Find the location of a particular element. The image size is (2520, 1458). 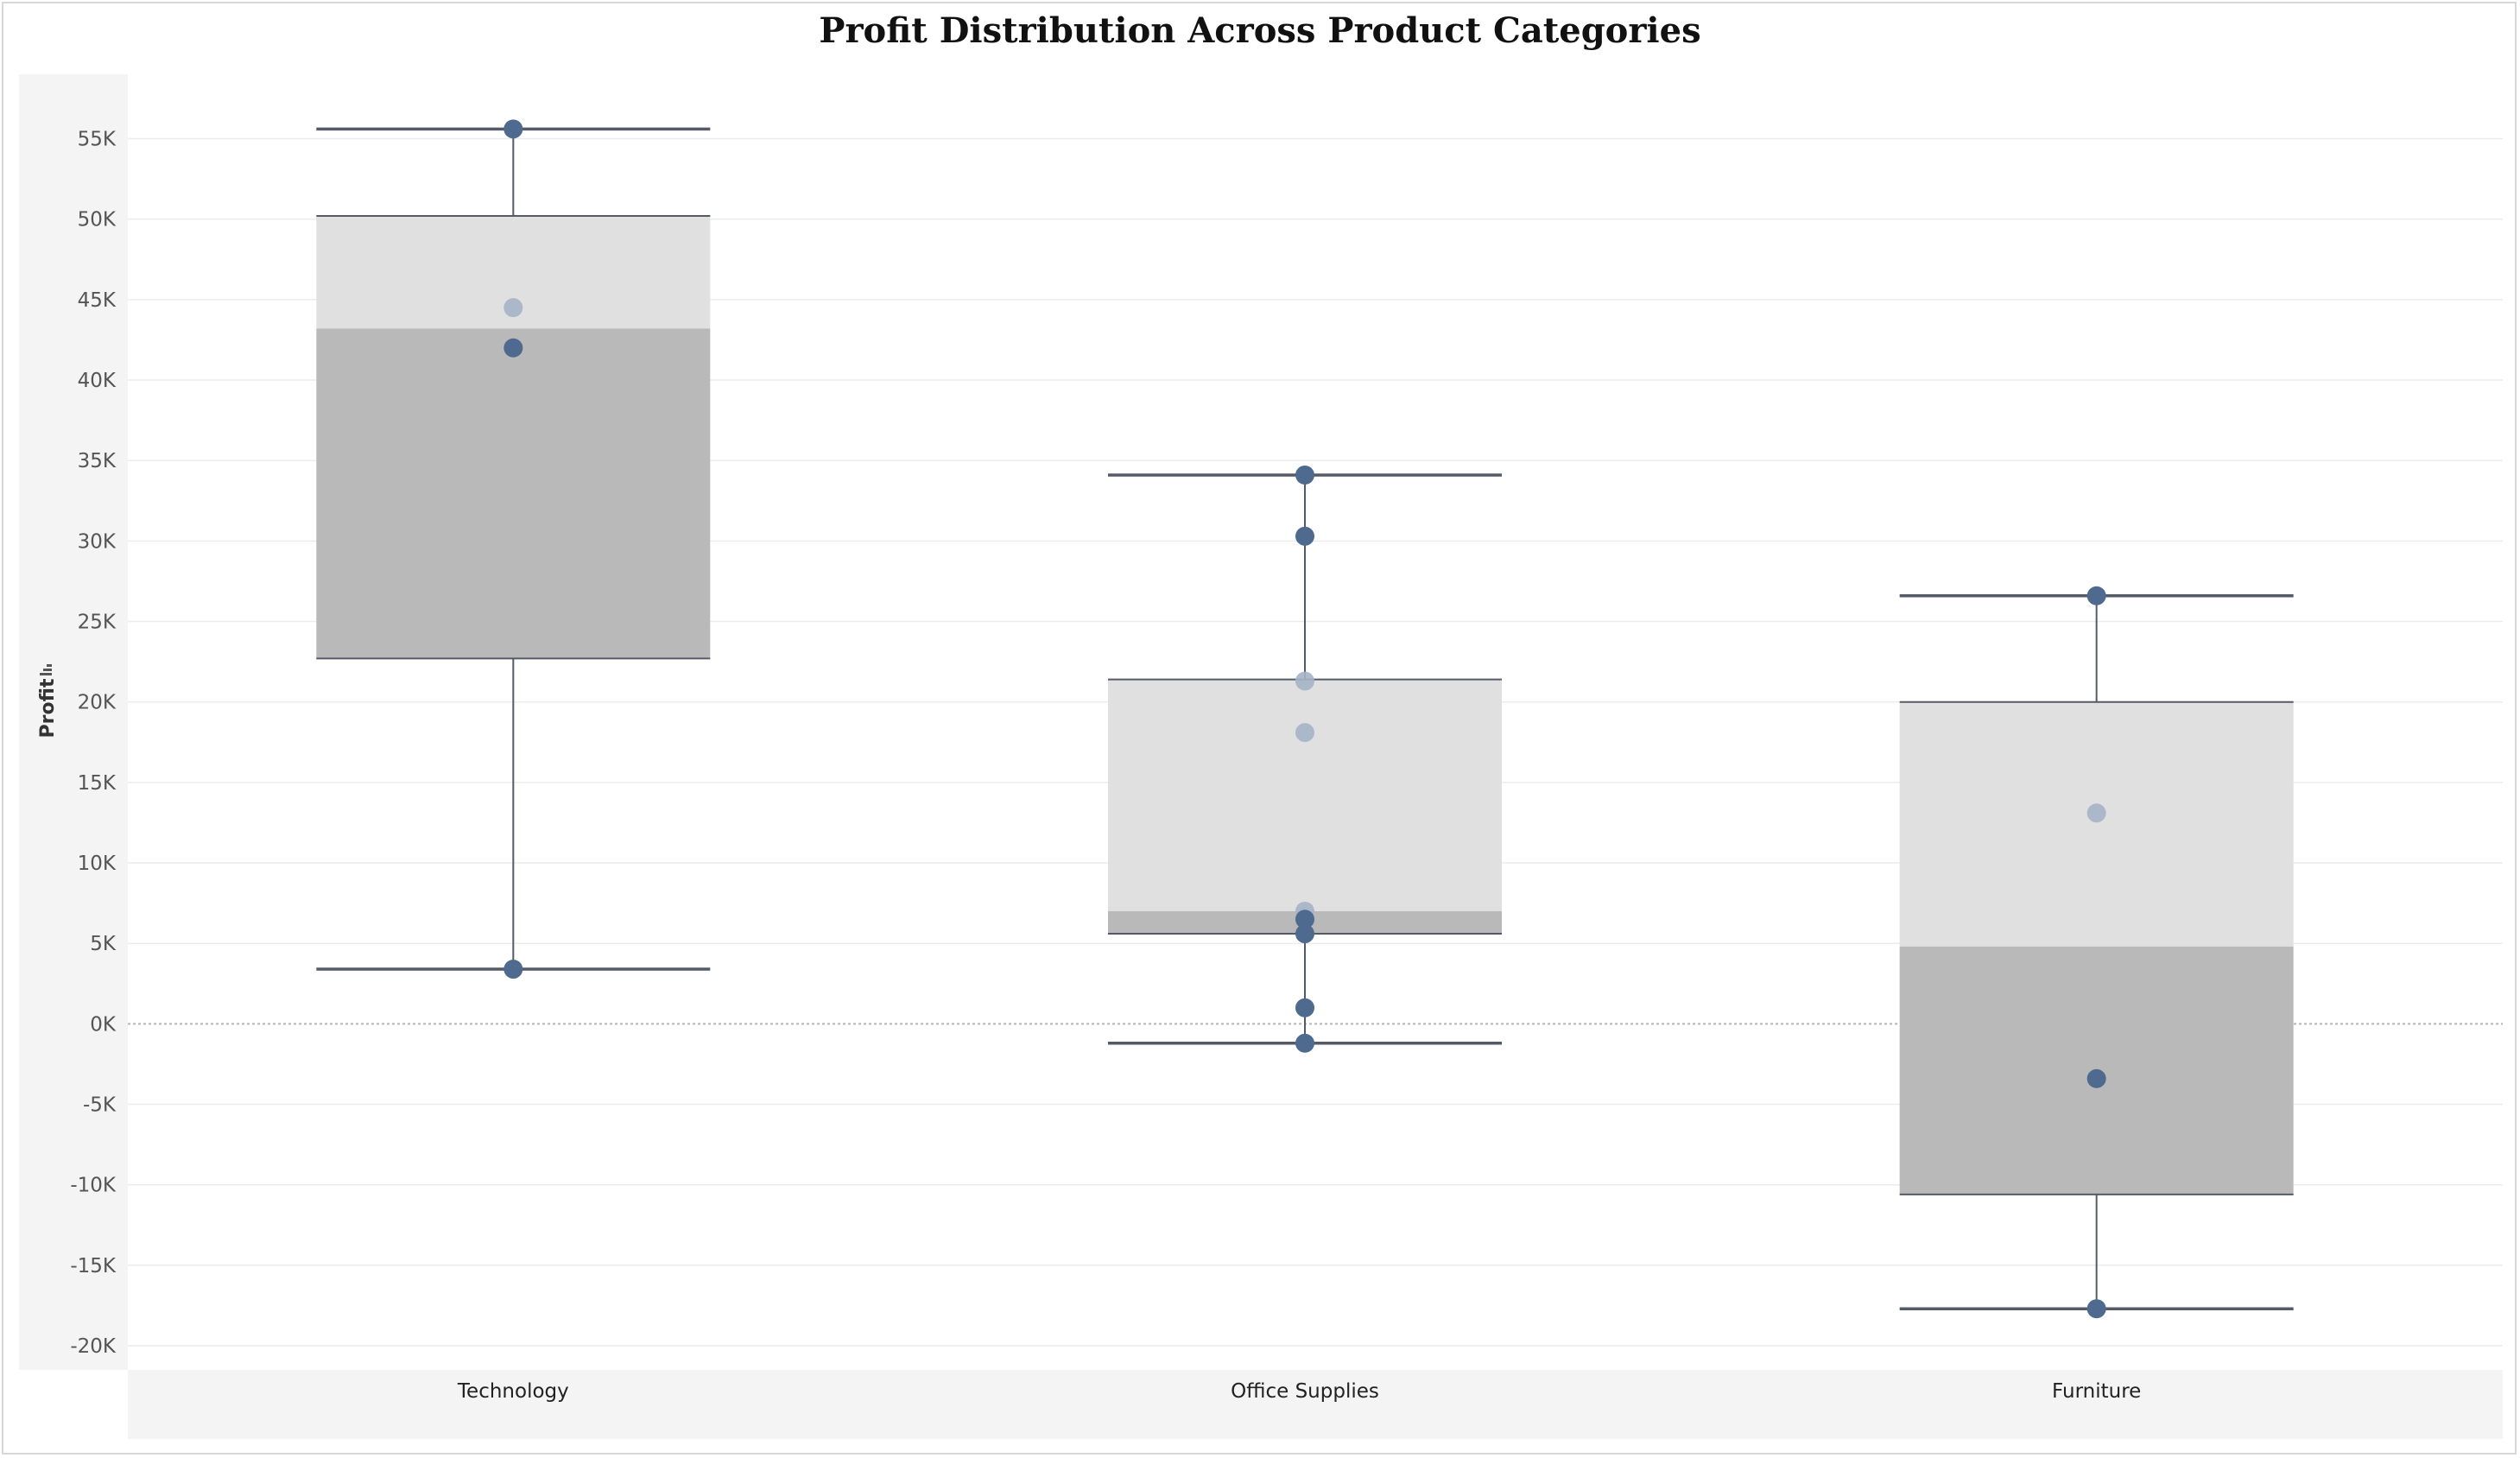

y-tick-label: 50K is located at coordinates (97, 220).